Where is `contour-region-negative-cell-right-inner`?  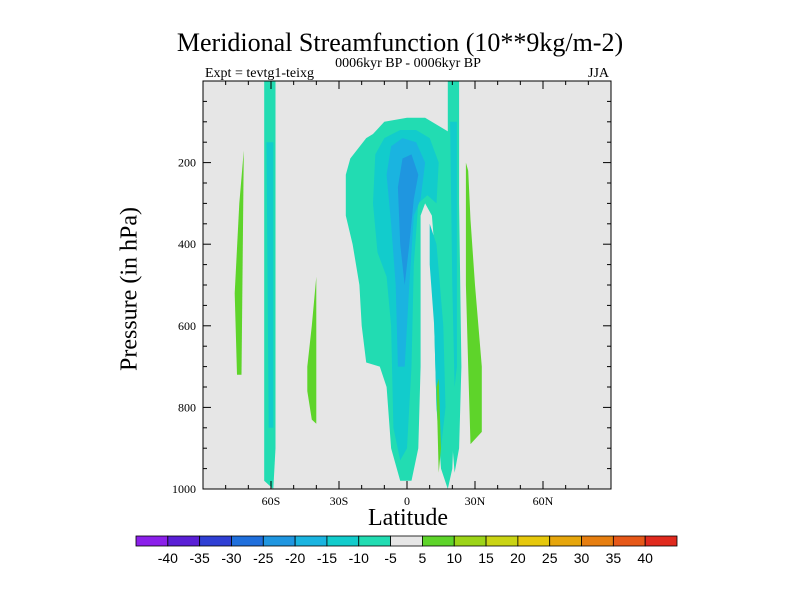 contour-region-negative-cell-right-inner is located at coordinates (437, 336).